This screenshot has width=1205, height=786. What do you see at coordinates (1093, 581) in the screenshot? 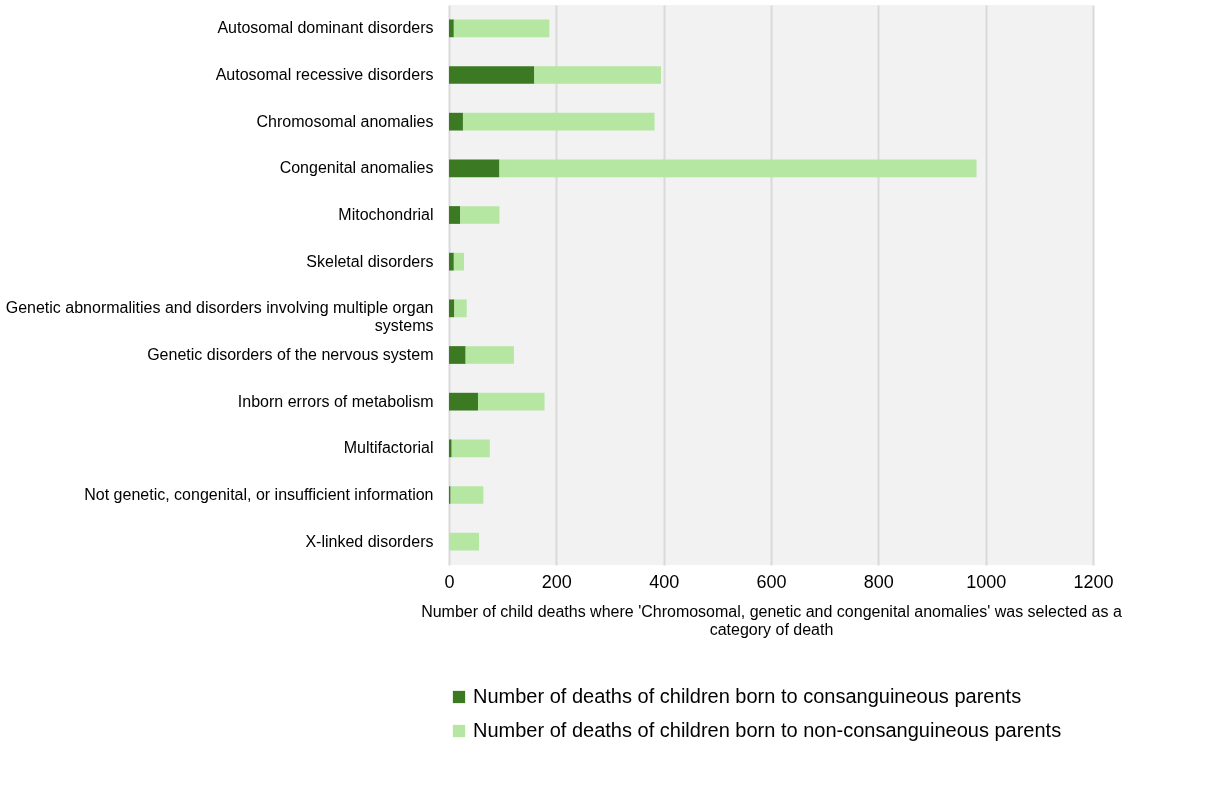
I see `x-tick-label: 1200` at bounding box center [1093, 581].